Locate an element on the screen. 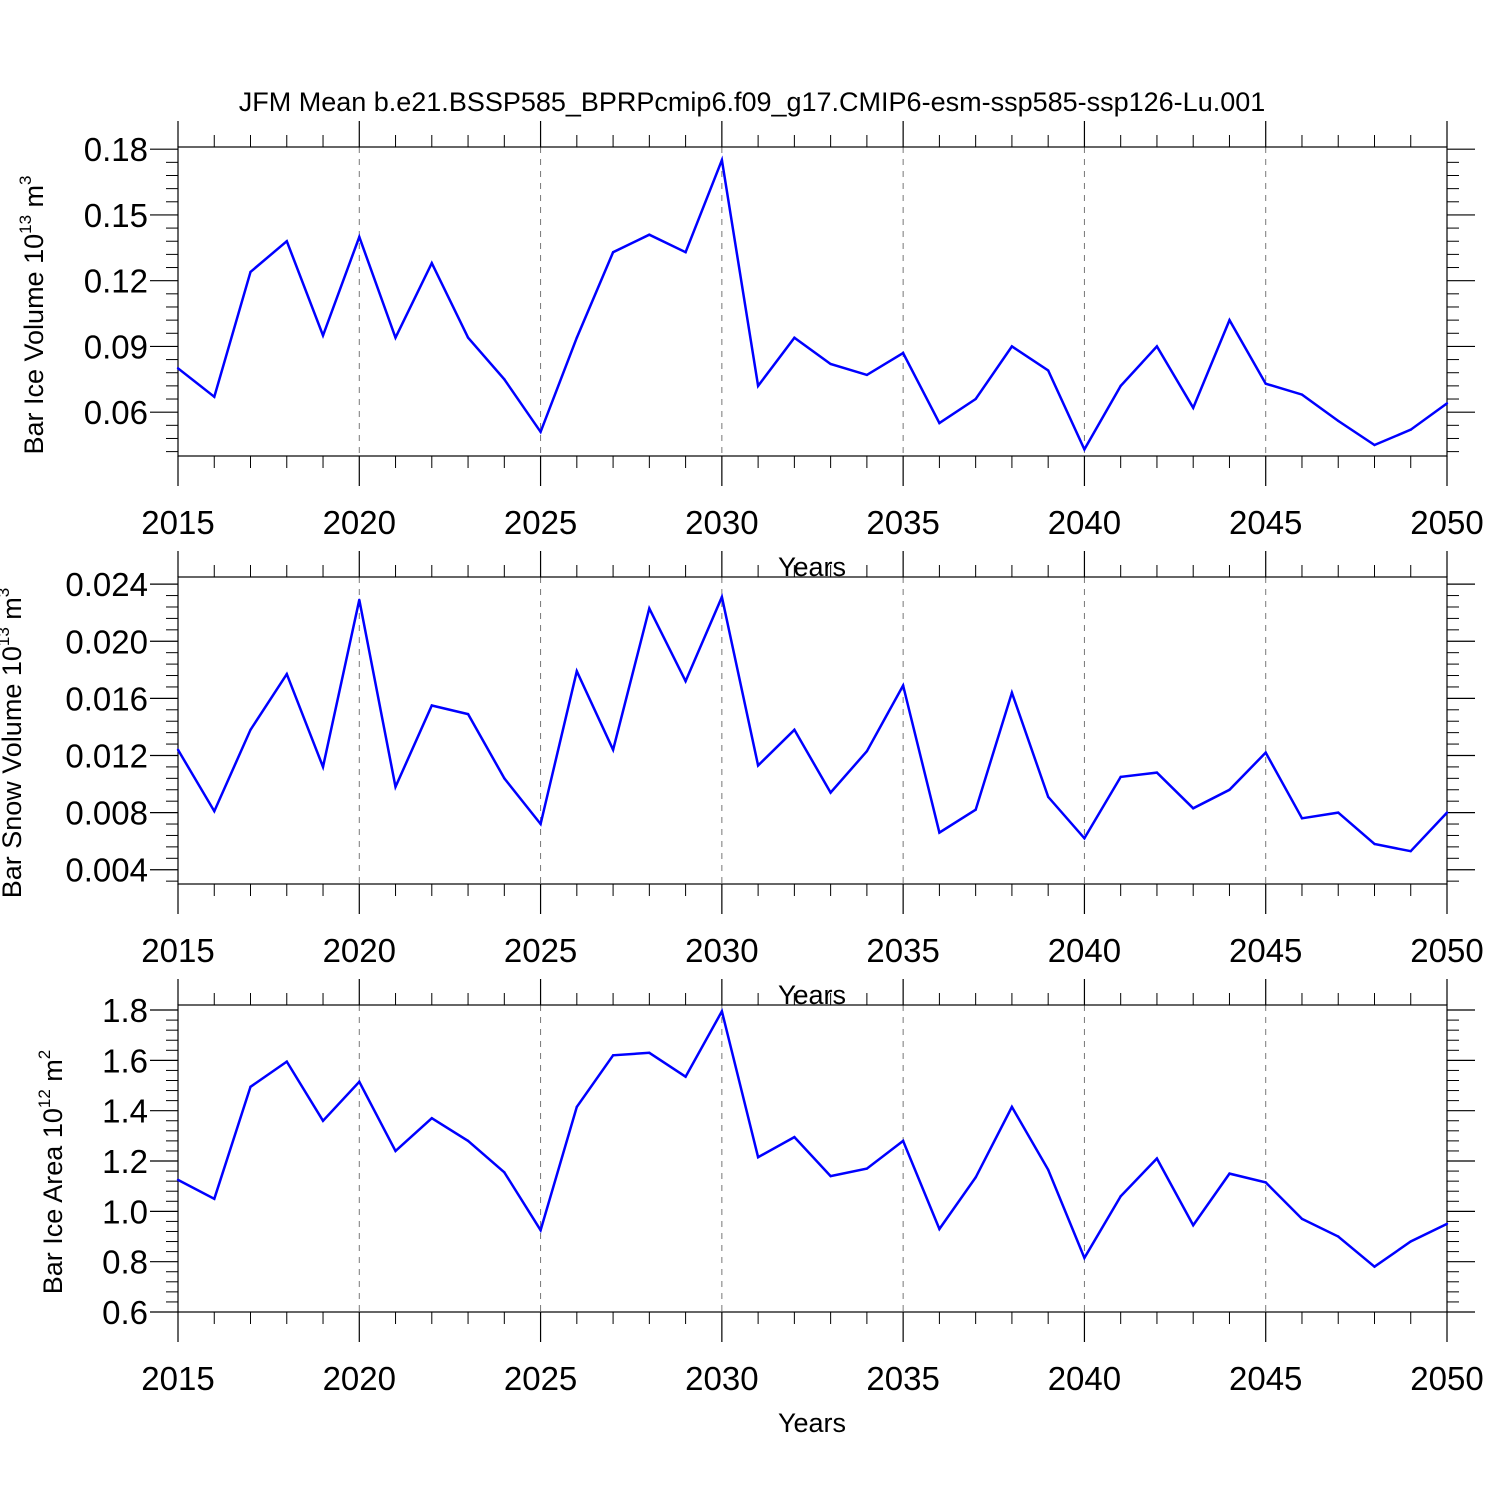 The width and height of the screenshot is (1500, 1500). y-axis-label: Bar Ice Volume 1013 m3 is located at coordinates (32, 314).